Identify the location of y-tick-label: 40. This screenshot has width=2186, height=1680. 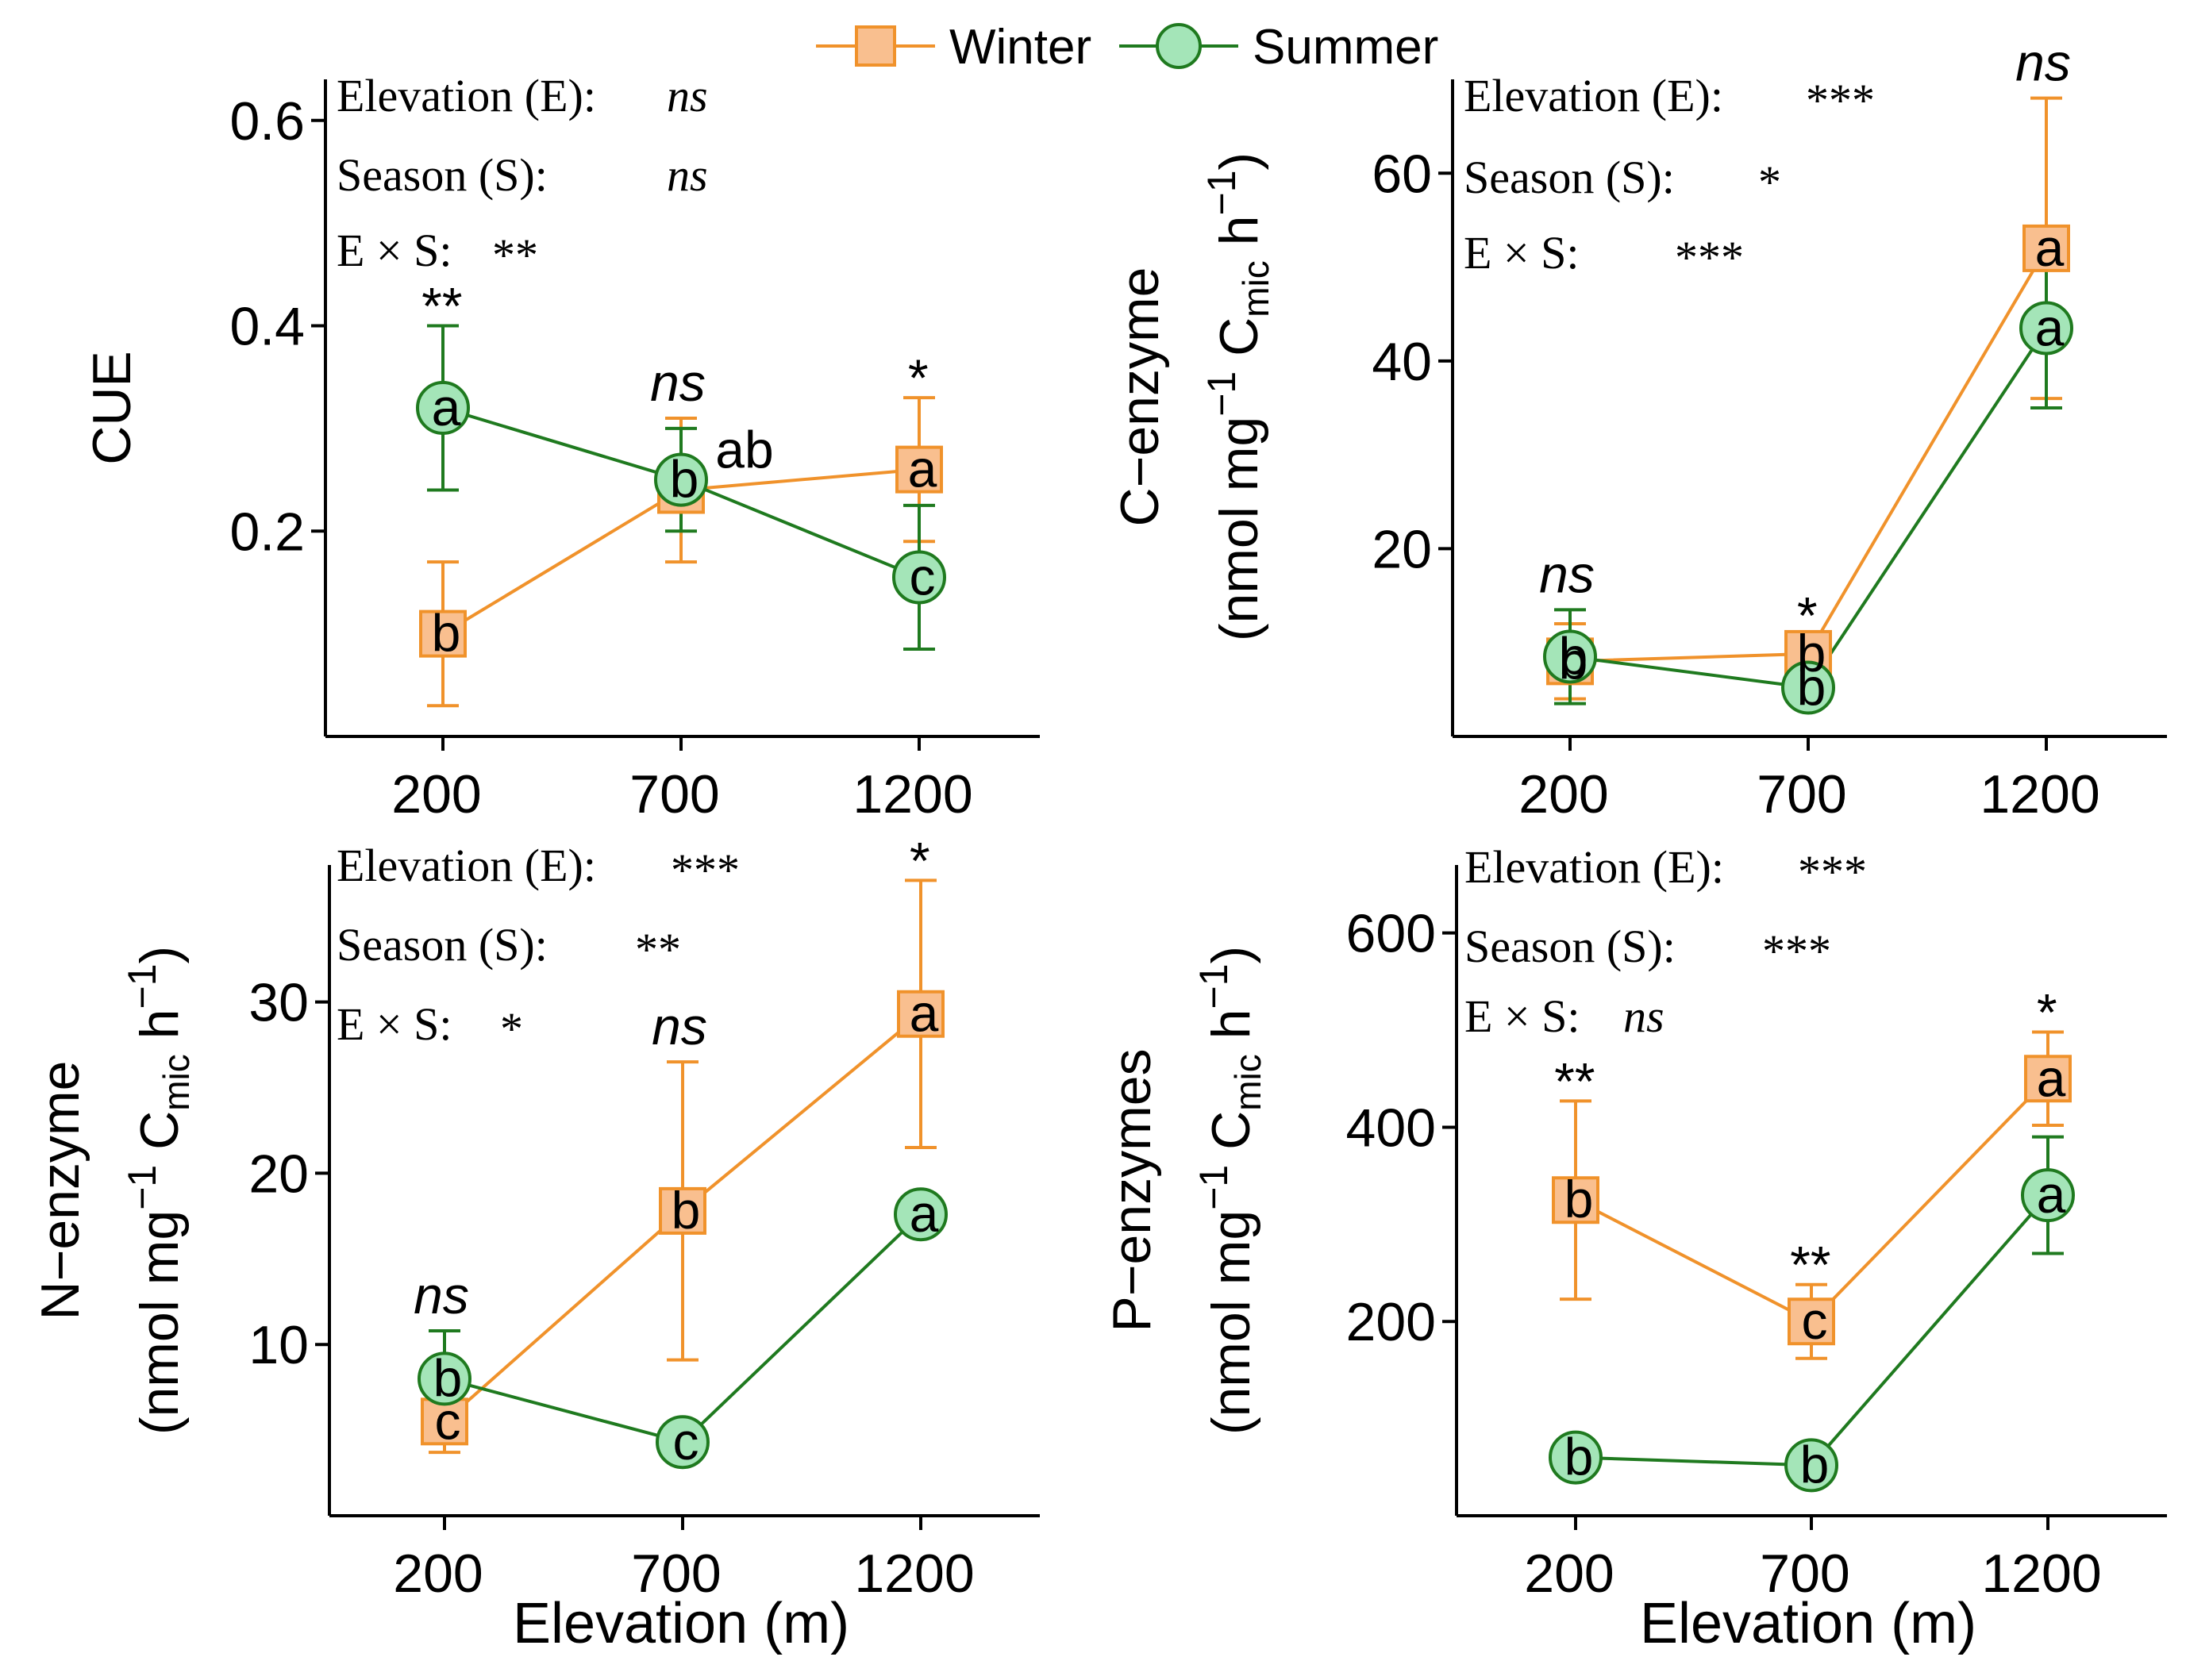
(1402, 362).